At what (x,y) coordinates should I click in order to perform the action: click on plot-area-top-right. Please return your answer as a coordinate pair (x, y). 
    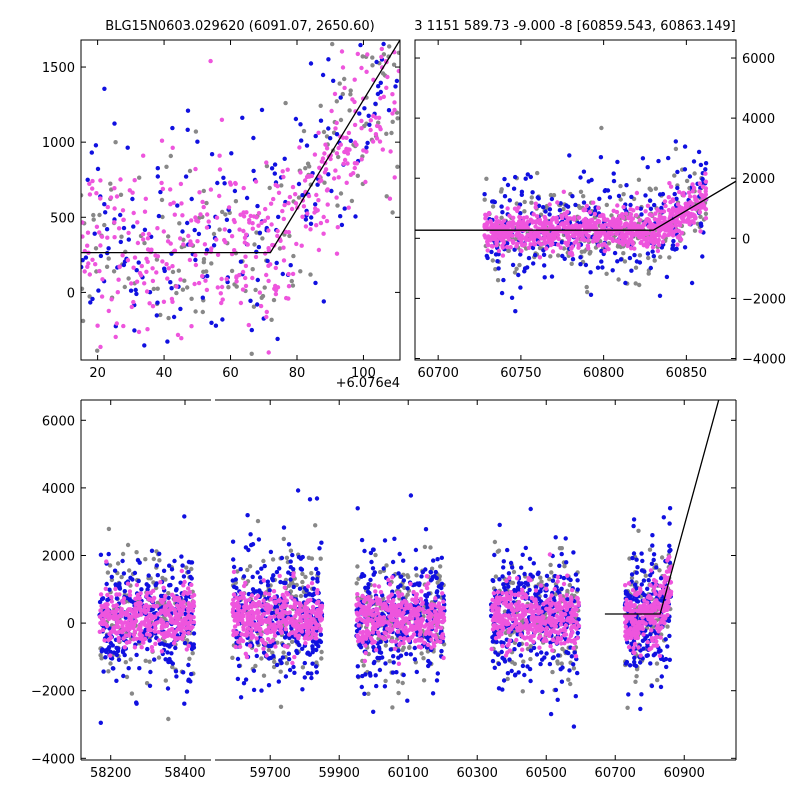
    Looking at the image, I should click on (575, 219).